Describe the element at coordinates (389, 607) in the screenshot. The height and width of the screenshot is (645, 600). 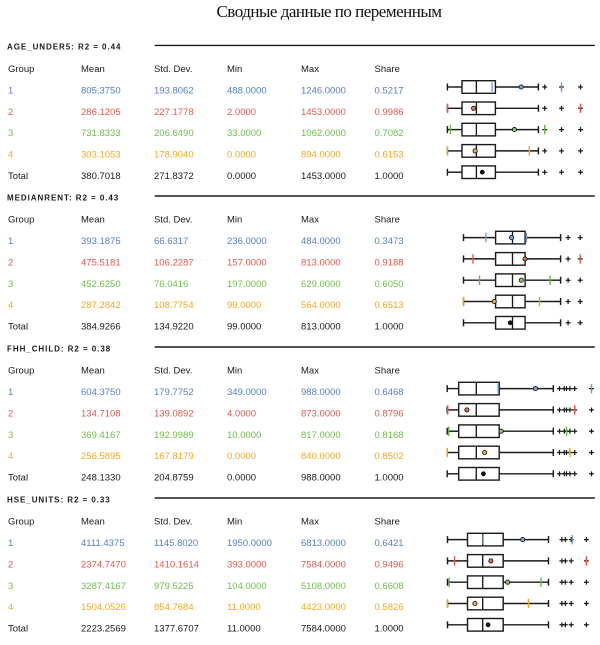
I see `svg-text: 0.5826` at that location.